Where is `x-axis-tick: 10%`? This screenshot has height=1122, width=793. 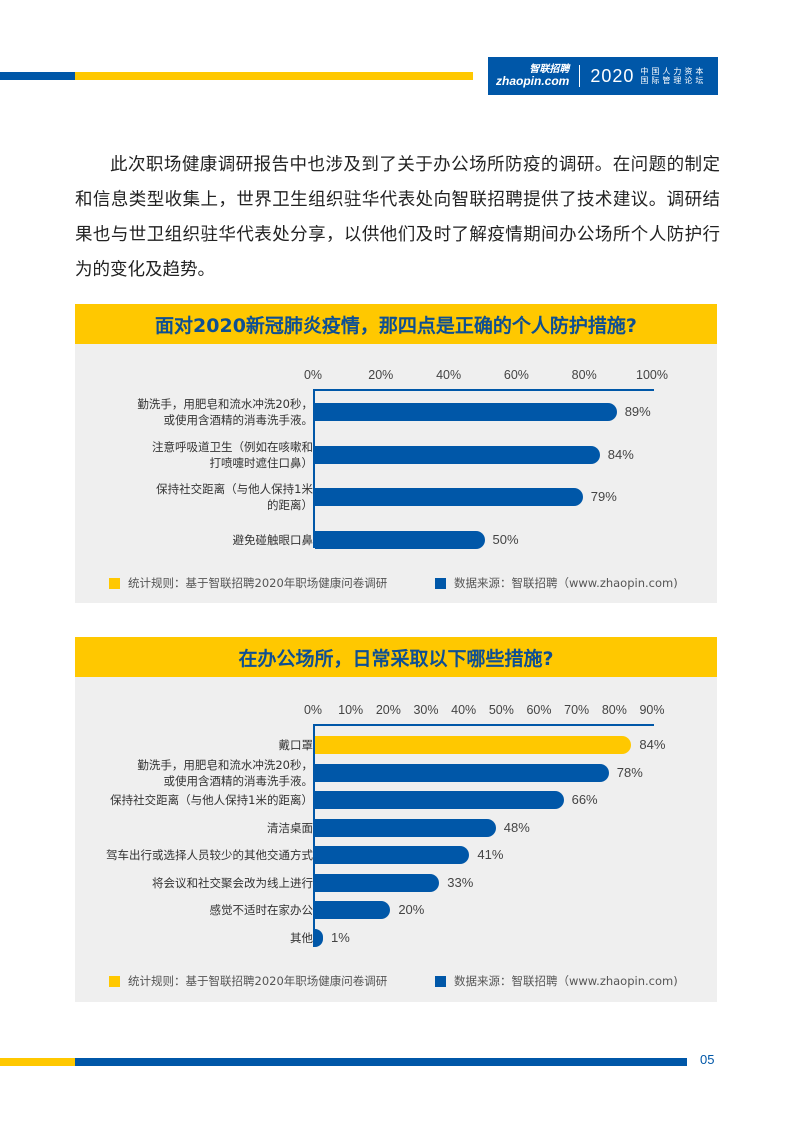 x-axis-tick: 10% is located at coordinates (351, 710).